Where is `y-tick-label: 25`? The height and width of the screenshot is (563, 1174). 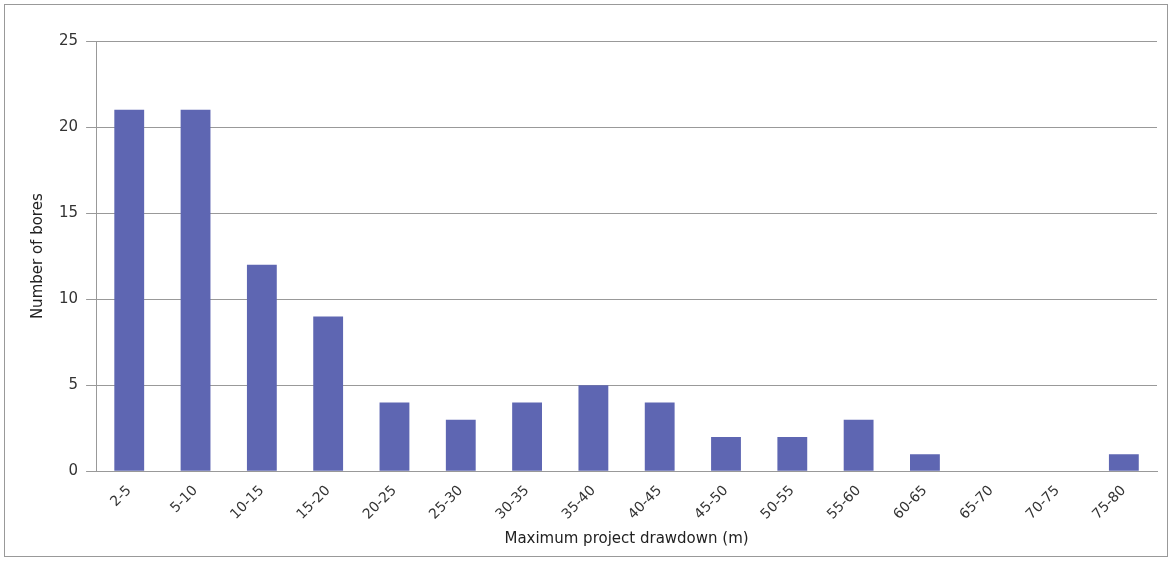
y-tick-label: 25 is located at coordinates (68, 39).